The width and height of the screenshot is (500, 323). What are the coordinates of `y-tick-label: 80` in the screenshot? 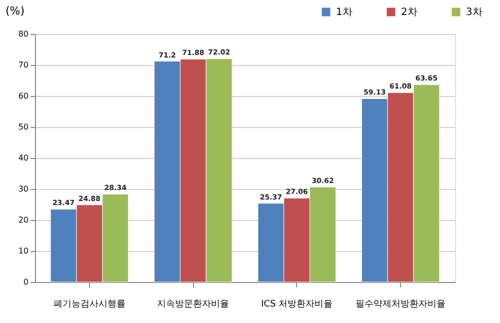 It's located at (23, 34).